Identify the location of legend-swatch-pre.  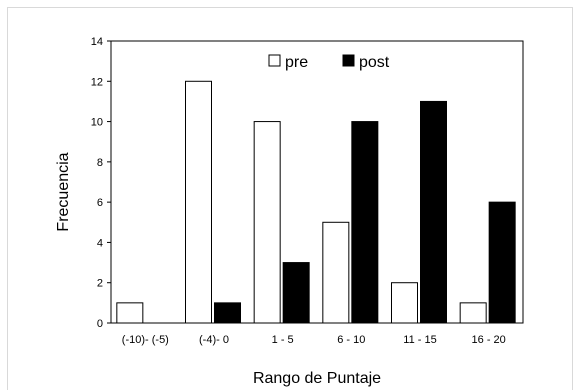
(274, 60).